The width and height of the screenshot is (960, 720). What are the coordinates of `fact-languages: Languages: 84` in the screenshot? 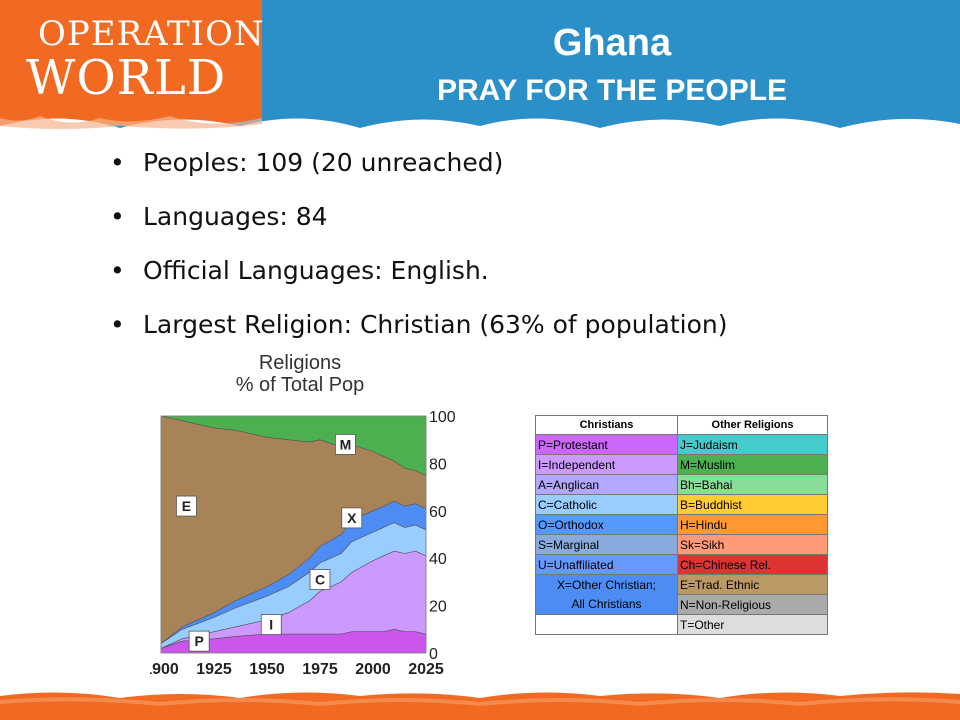 It's located at (418, 227).